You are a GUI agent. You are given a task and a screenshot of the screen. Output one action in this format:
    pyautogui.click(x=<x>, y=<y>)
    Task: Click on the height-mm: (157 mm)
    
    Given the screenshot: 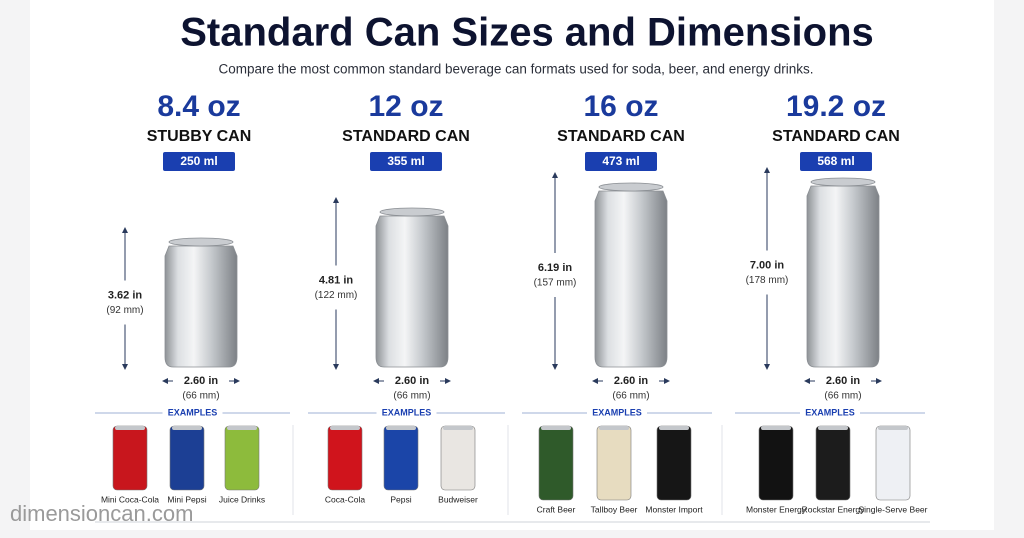 What is the action you would take?
    pyautogui.click(x=555, y=283)
    